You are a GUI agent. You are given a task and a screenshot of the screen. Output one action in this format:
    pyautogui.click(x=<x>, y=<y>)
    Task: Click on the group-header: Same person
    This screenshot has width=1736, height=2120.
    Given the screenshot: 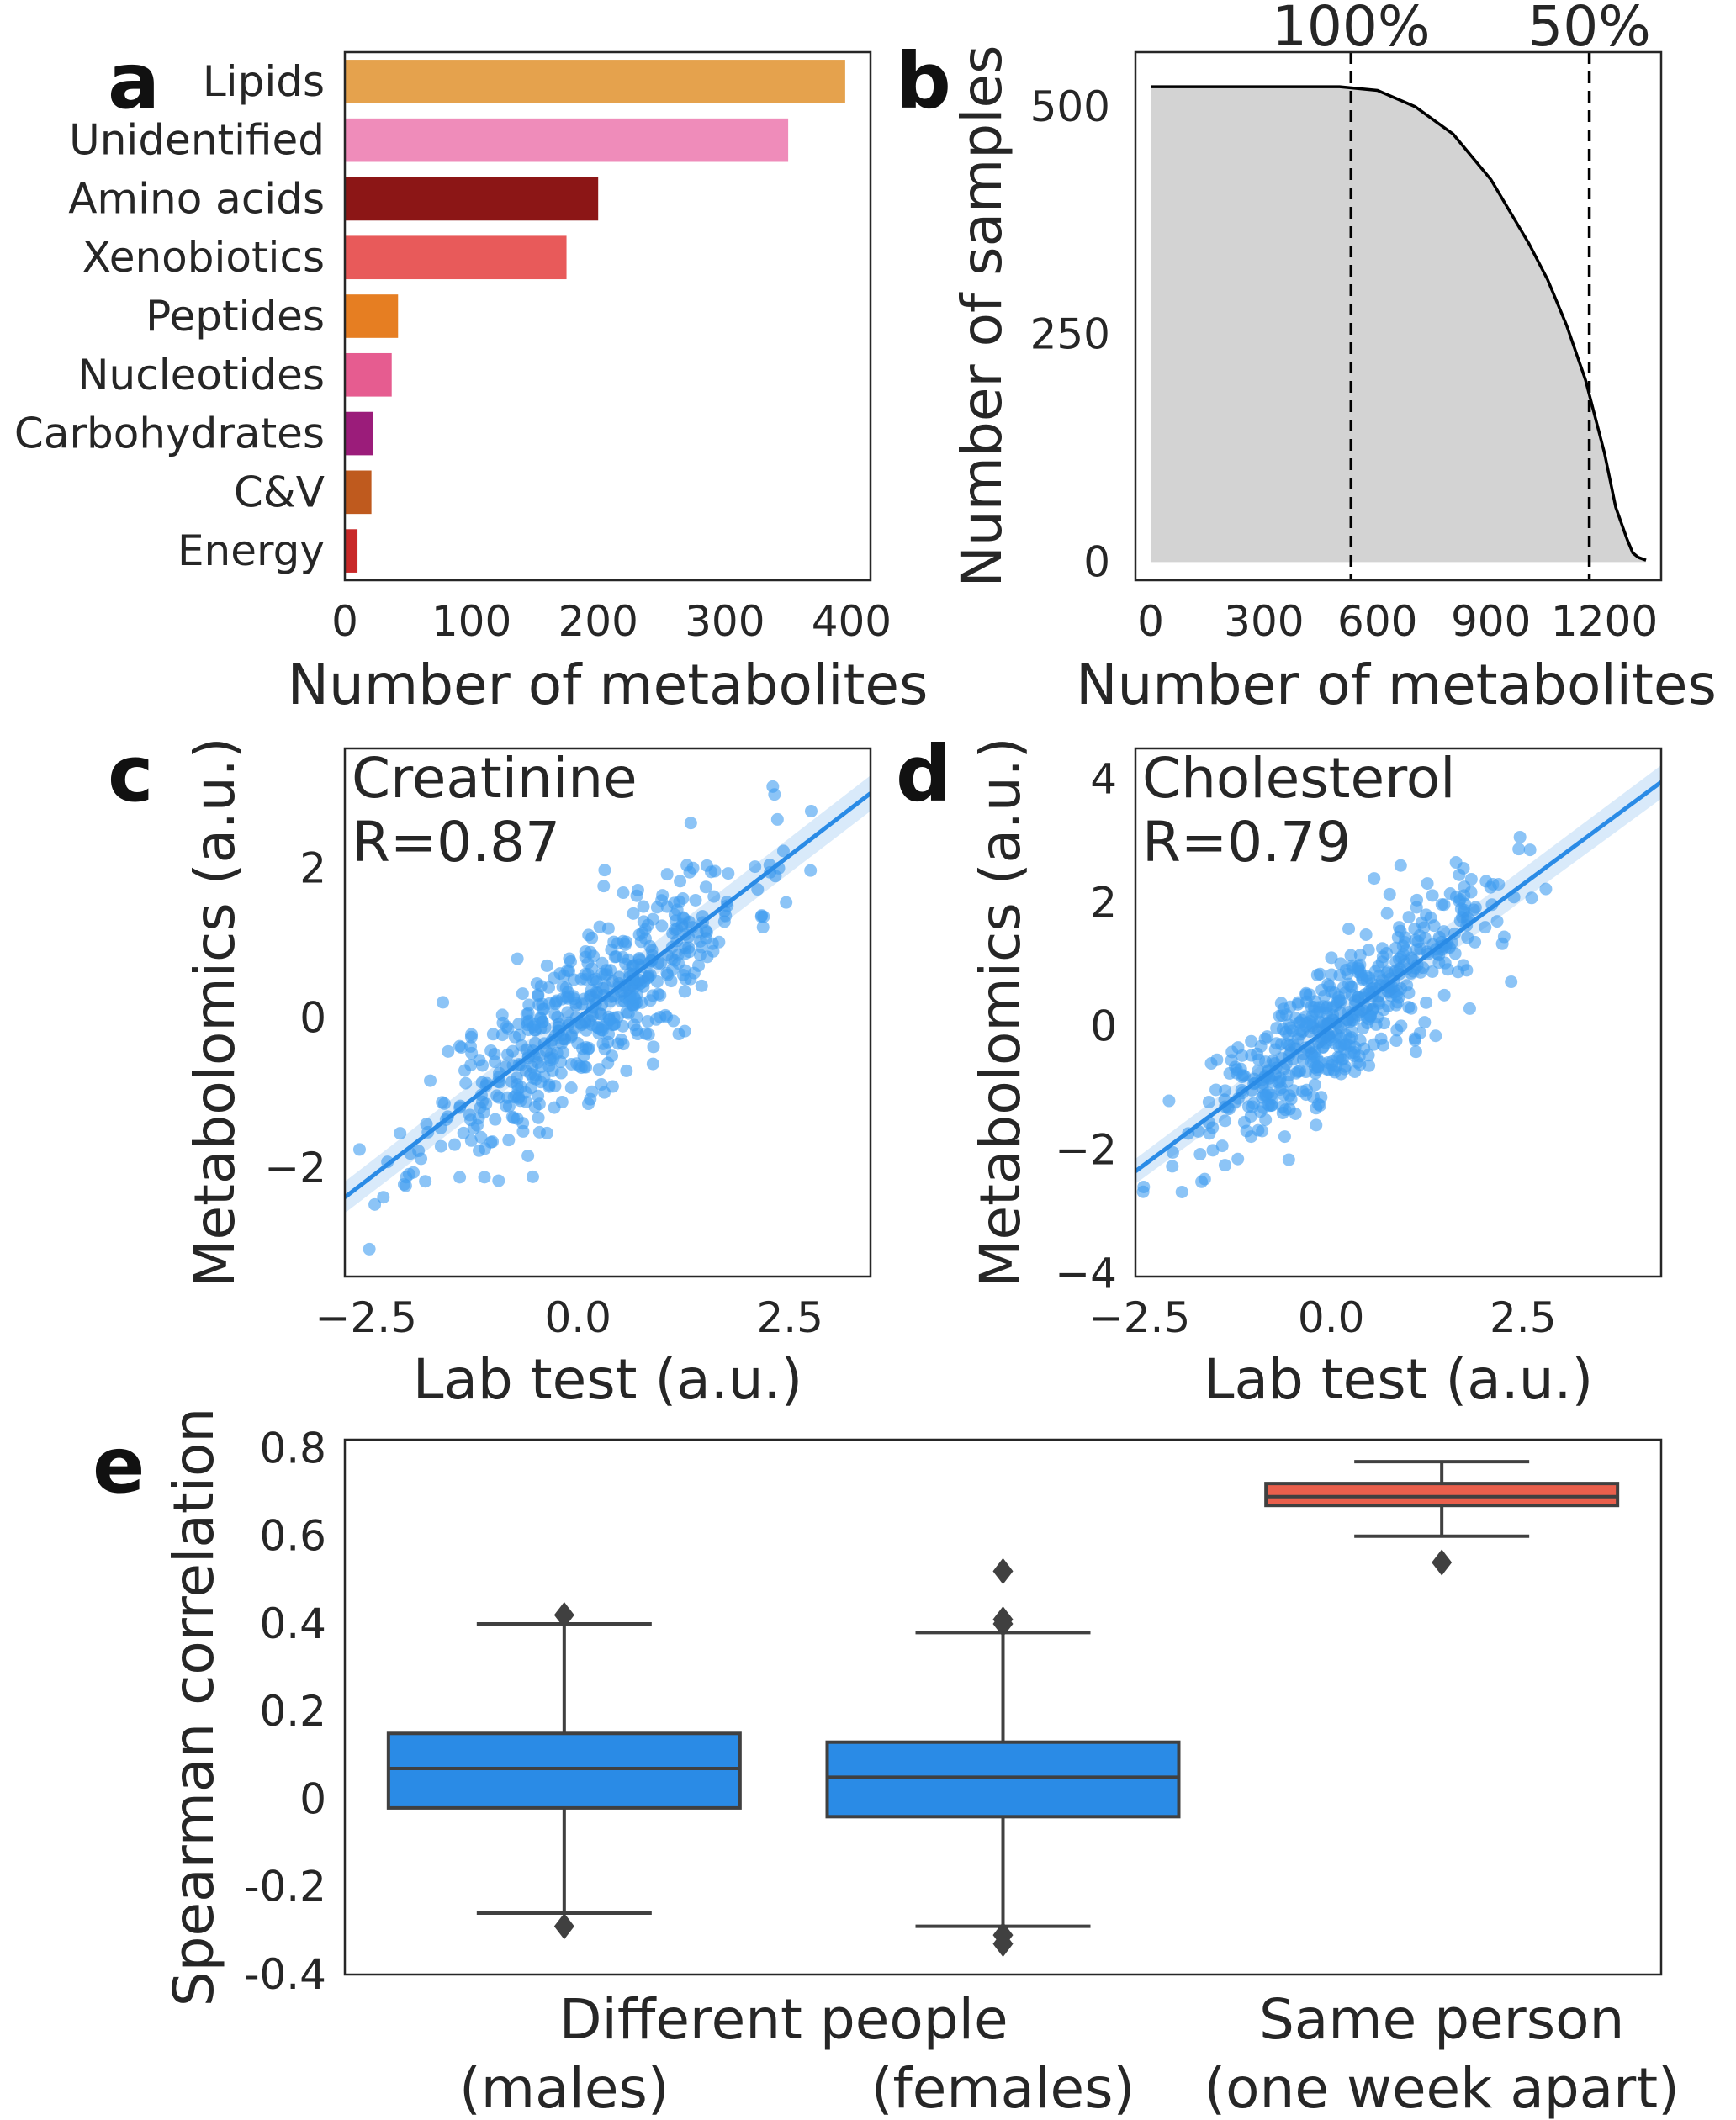 What is the action you would take?
    pyautogui.click(x=1442, y=2019)
    